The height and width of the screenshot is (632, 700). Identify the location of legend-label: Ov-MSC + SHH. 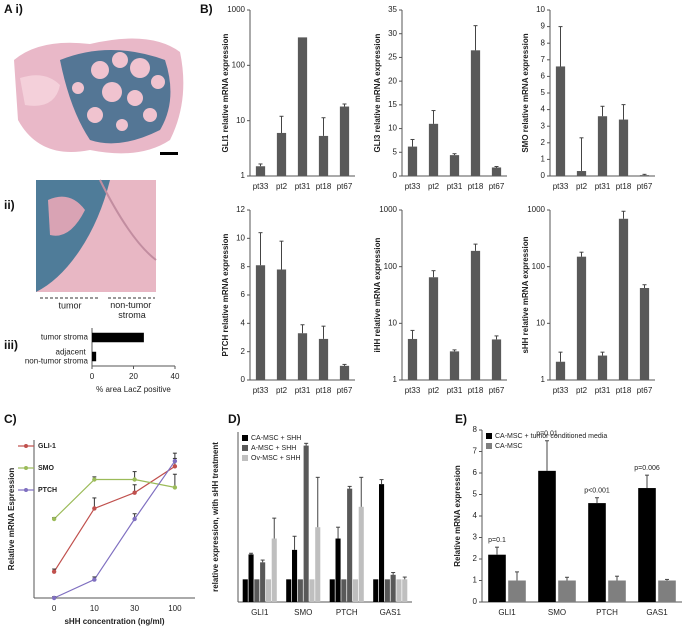
(276, 458).